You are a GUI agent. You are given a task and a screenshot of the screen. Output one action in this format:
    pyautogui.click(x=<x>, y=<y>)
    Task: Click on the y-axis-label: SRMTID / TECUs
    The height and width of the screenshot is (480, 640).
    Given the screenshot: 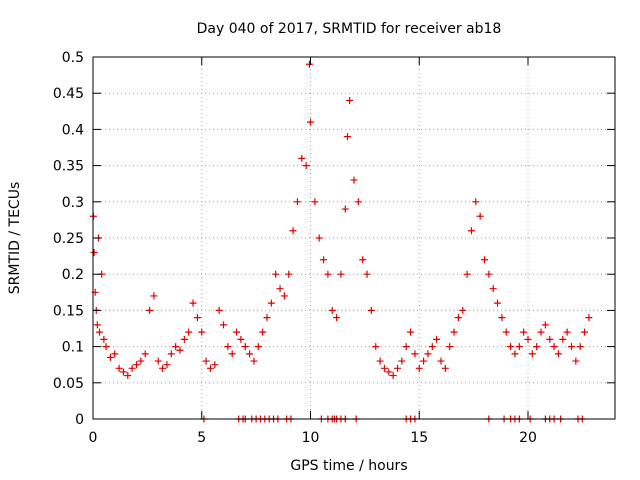 What is the action you would take?
    pyautogui.click(x=15, y=238)
    